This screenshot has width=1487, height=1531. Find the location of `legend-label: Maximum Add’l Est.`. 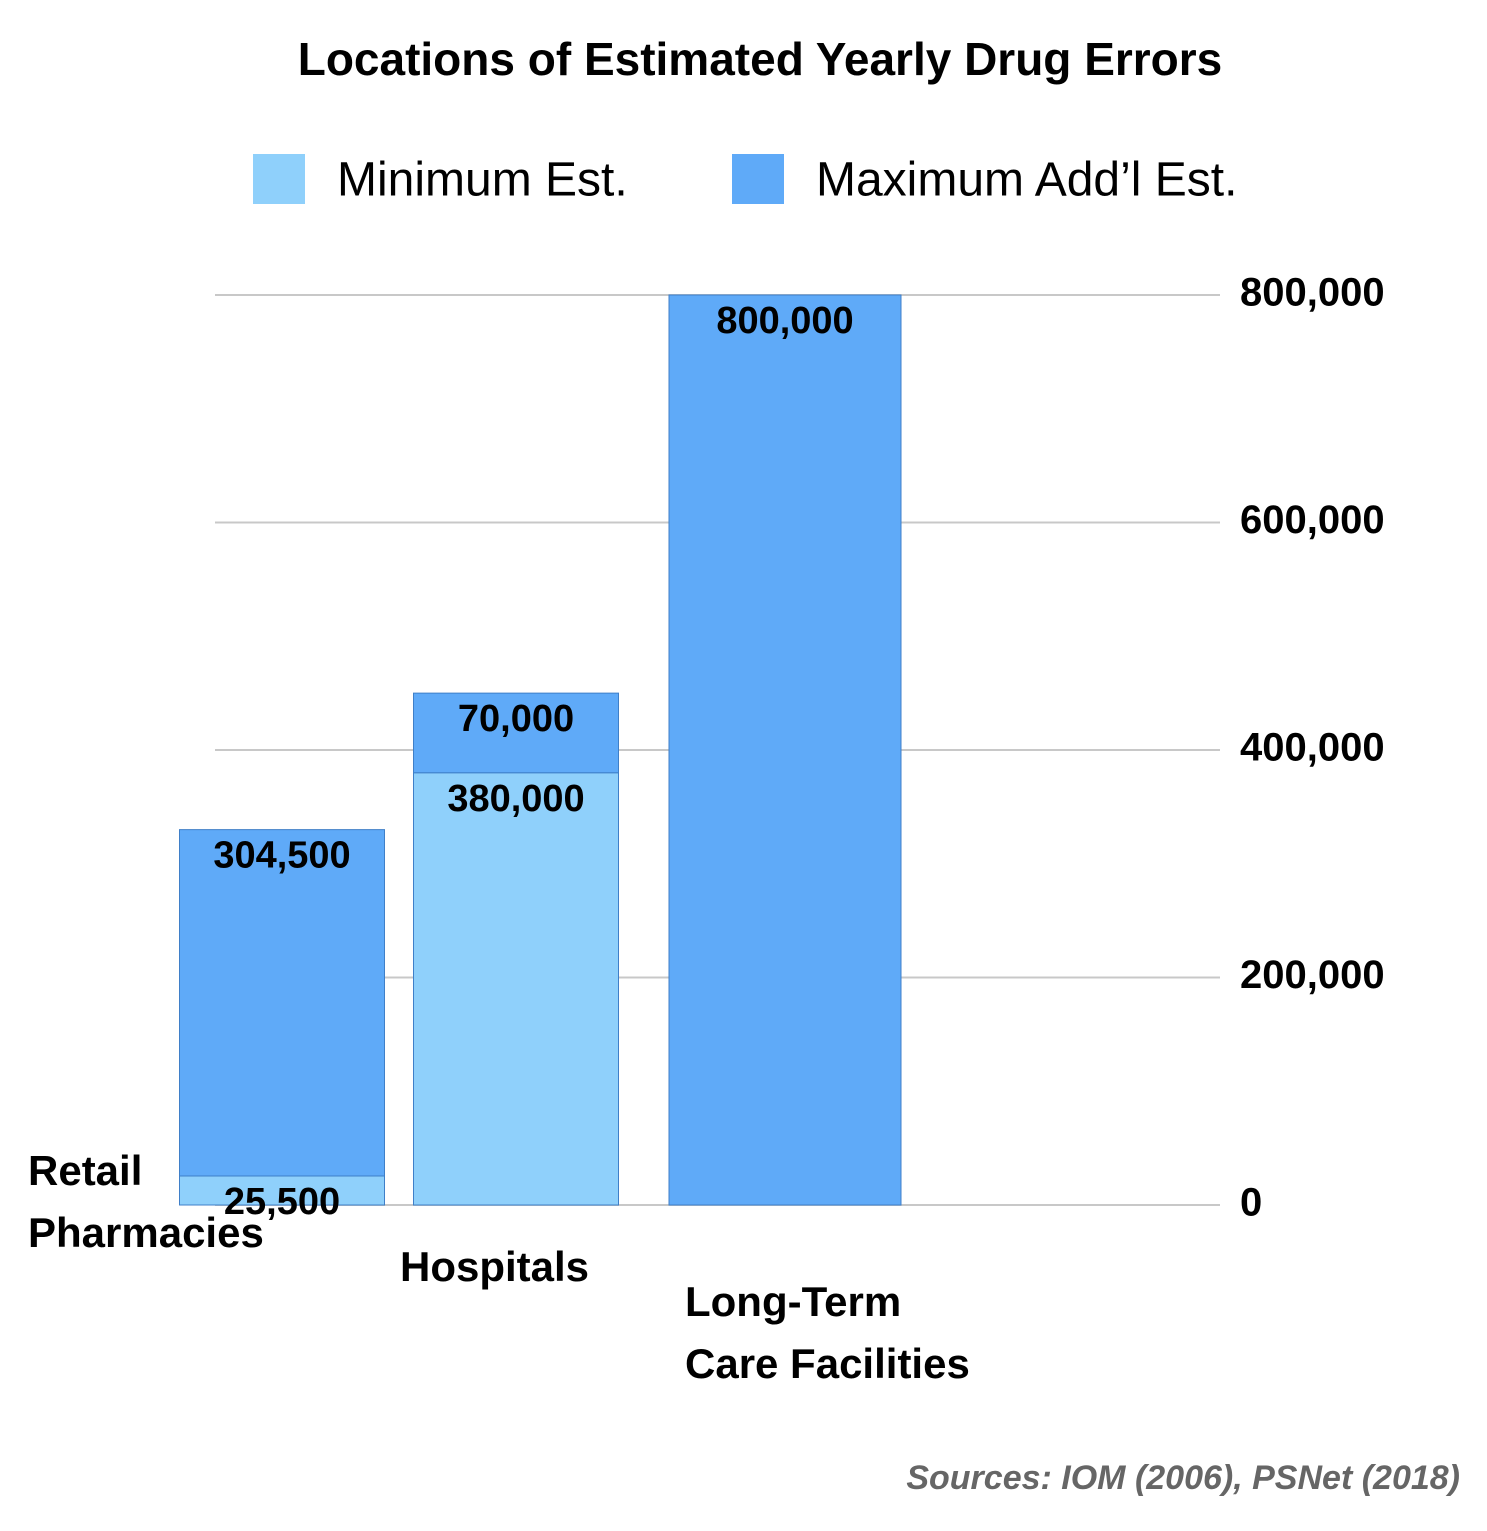

legend-label: Maximum Add’l Est. is located at coordinates (1026, 180).